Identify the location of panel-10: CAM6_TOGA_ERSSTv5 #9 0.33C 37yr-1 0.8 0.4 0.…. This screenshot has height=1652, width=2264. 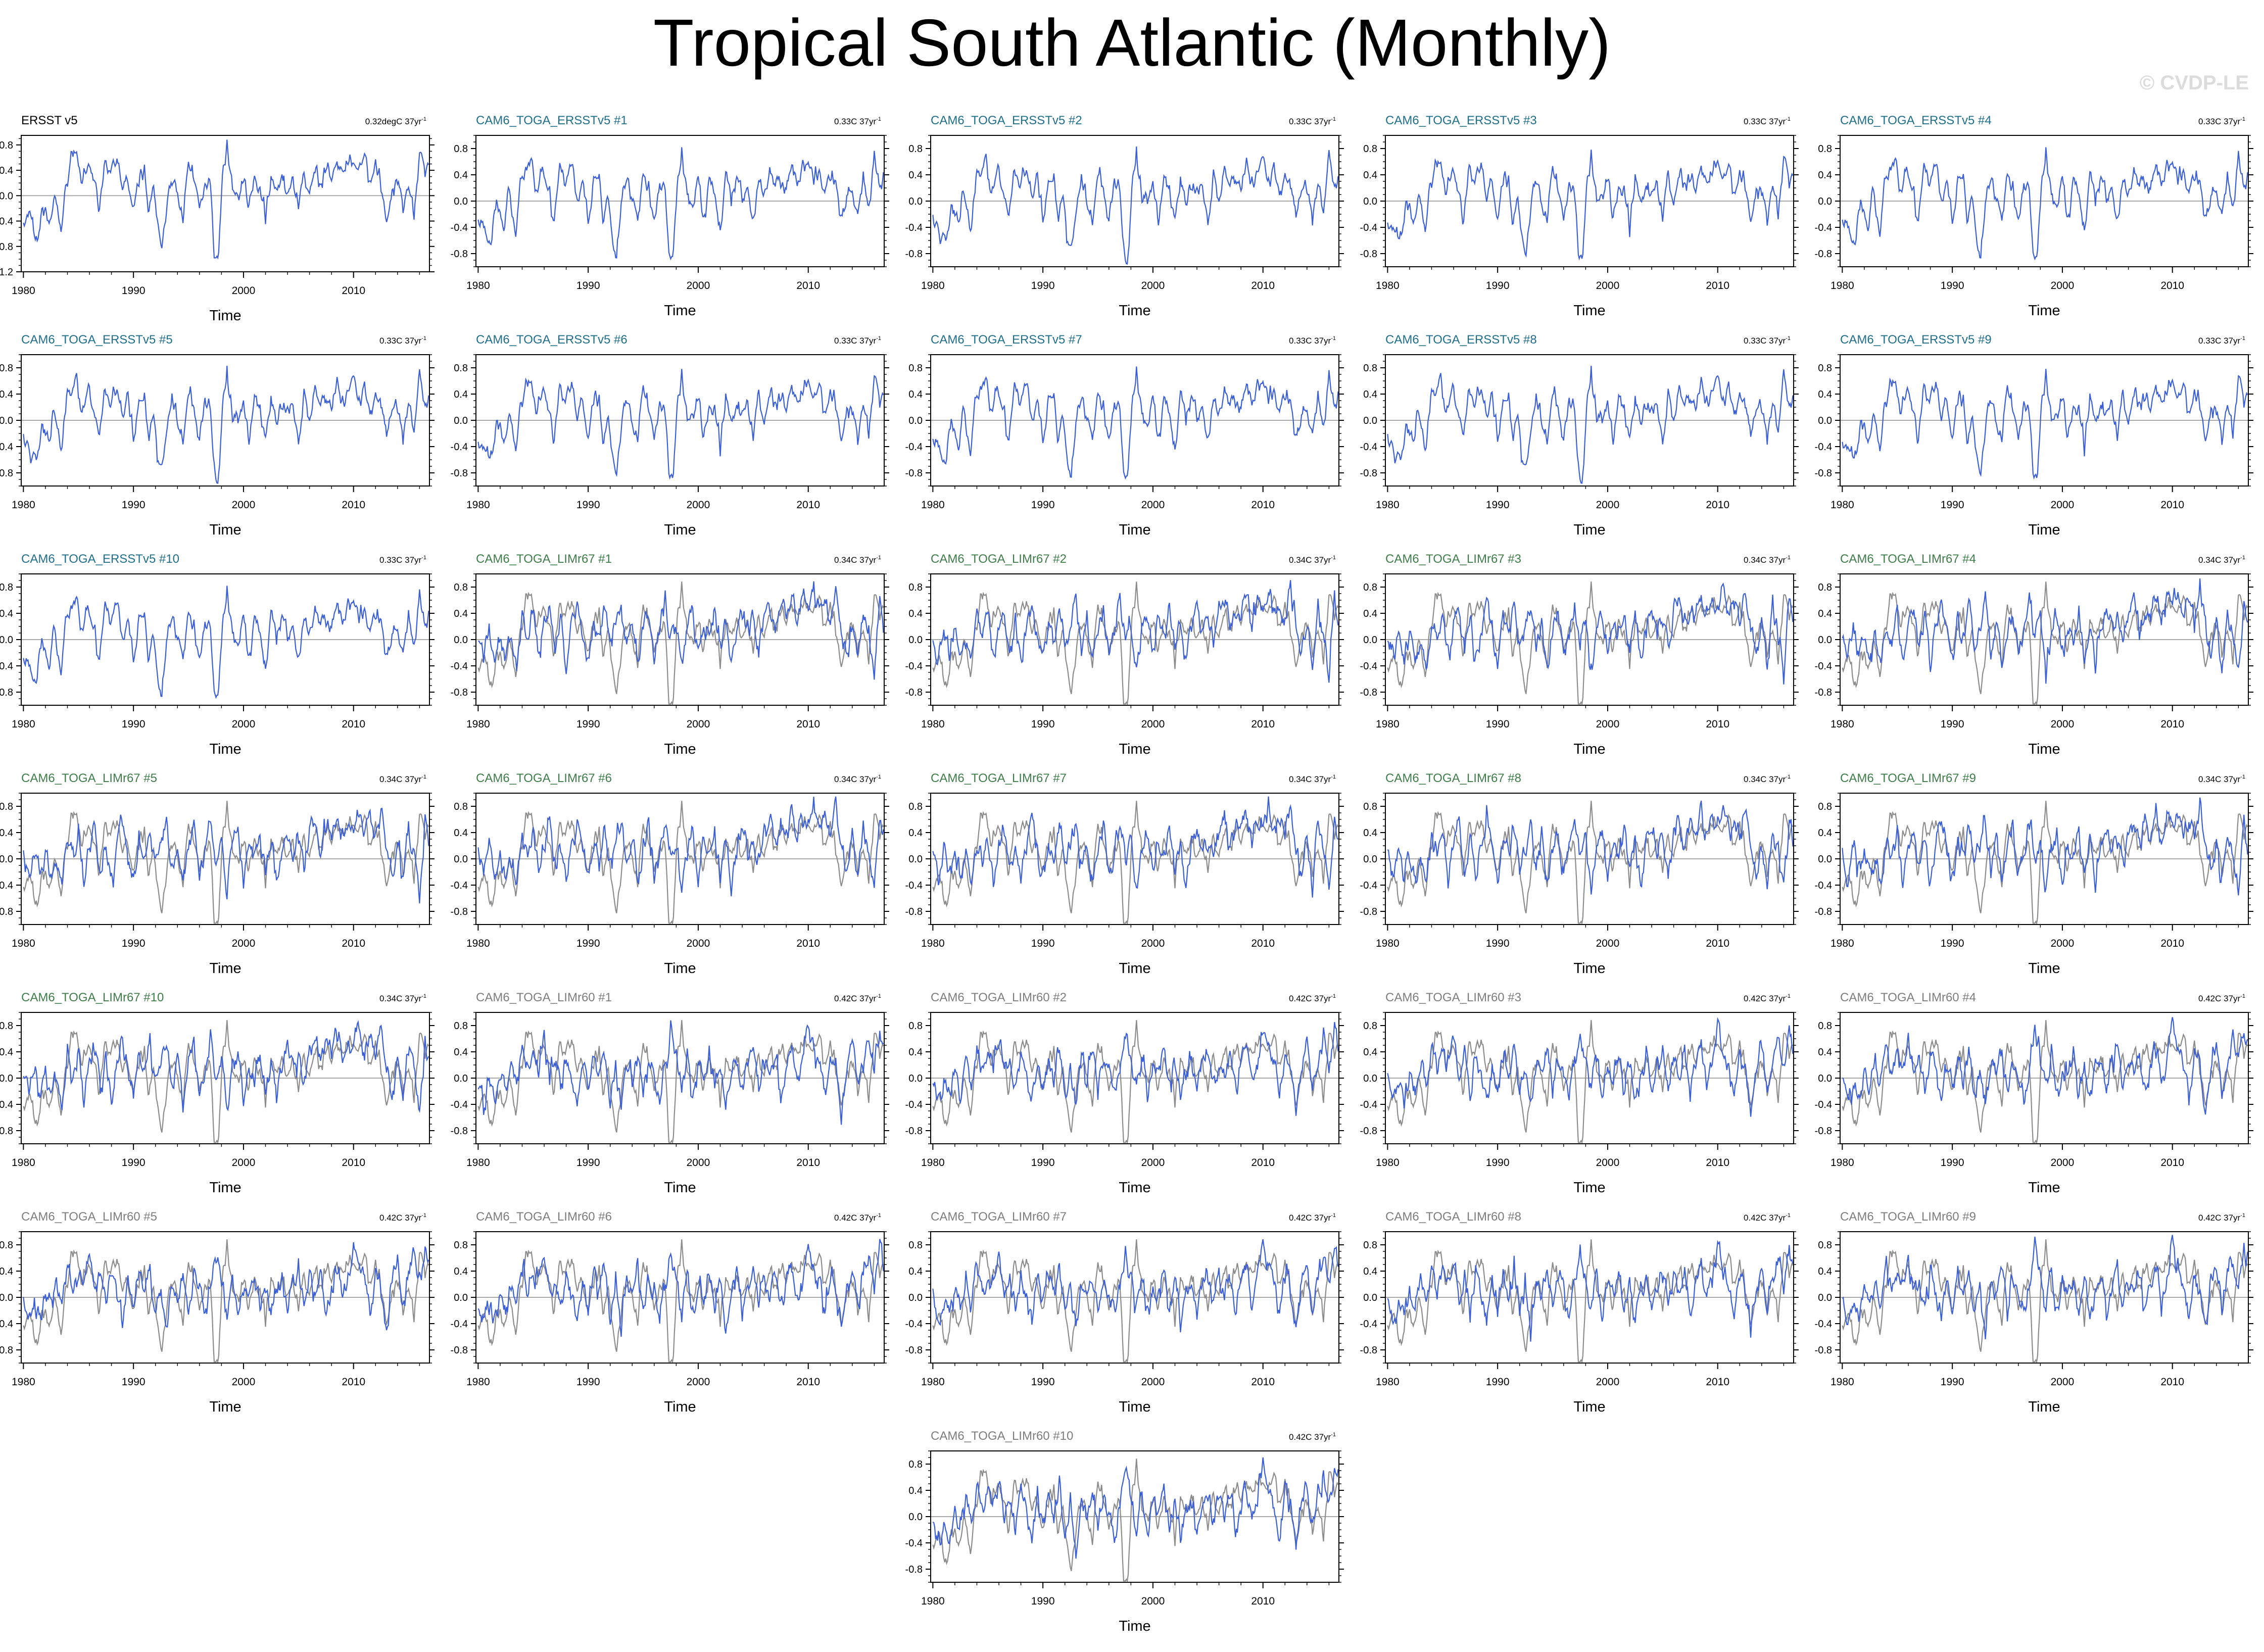
(2034, 435).